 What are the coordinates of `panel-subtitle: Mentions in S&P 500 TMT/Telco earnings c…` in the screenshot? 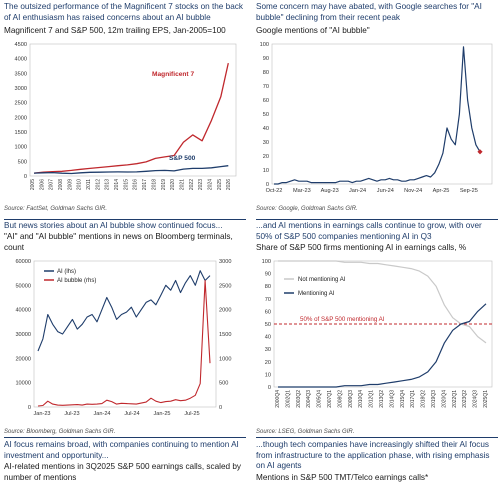 It's located at (342, 477).